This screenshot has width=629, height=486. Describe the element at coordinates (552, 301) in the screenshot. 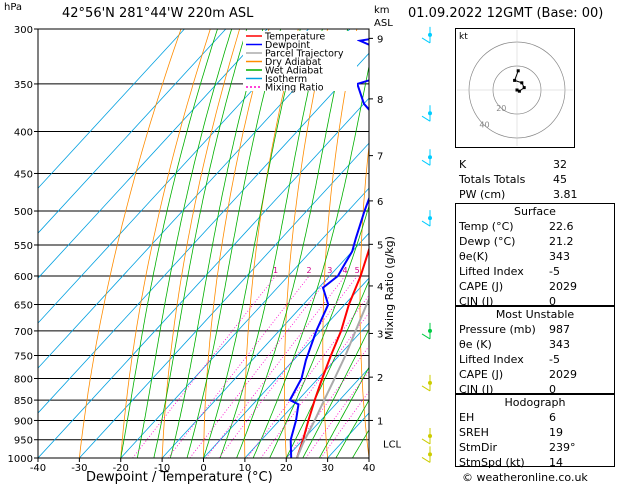

I see `stat-value: 0` at that location.